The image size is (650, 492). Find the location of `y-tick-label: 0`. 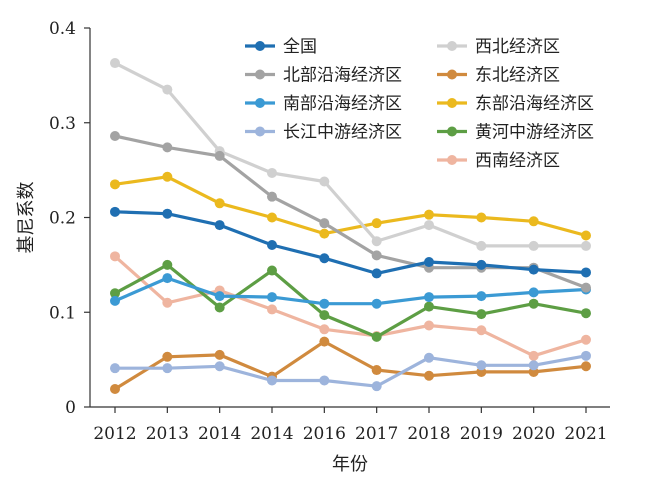

y-tick-label: 0 is located at coordinates (70, 408).